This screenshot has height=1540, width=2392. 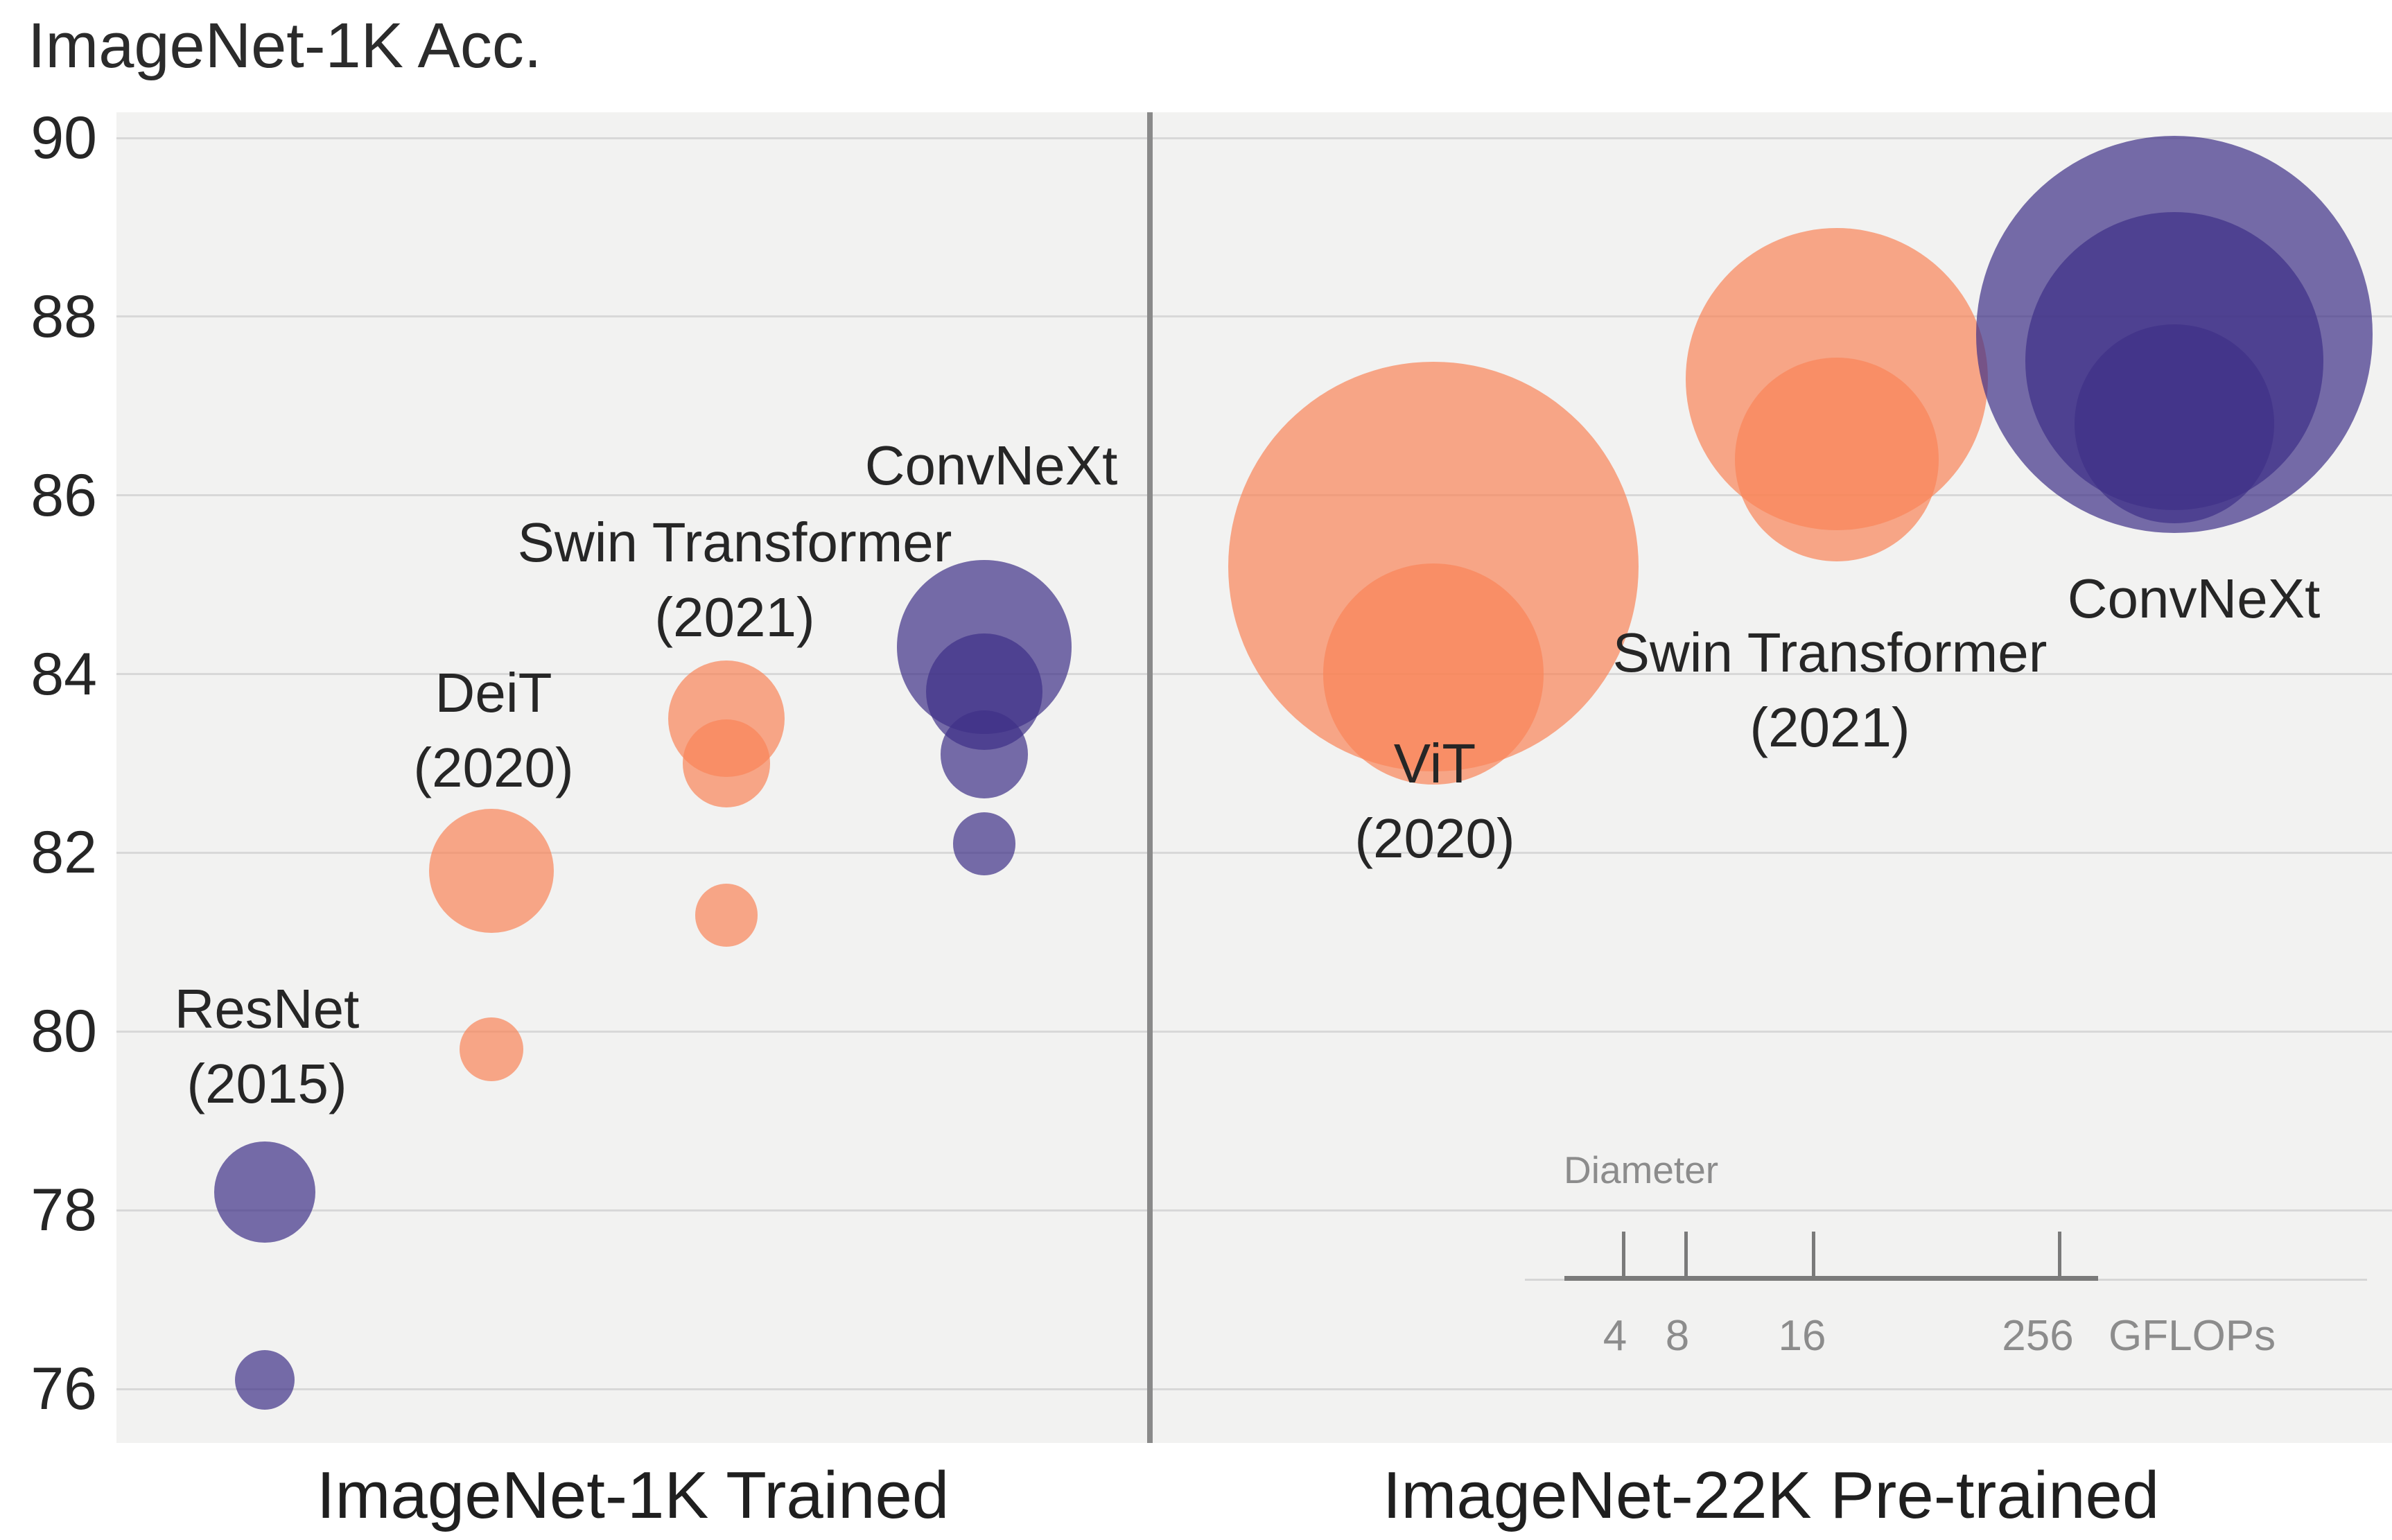 I want to click on y-tick-label-84: 84, so click(x=64, y=674).